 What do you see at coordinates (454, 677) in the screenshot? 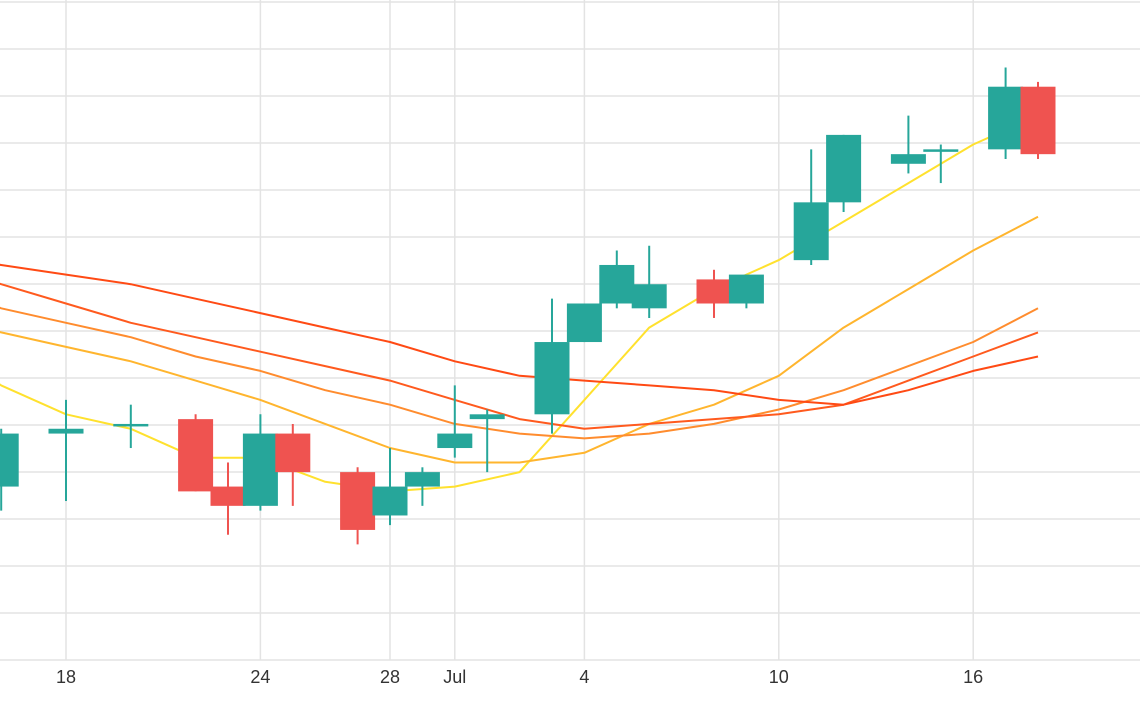
I see `x-tick-label: Jul` at bounding box center [454, 677].